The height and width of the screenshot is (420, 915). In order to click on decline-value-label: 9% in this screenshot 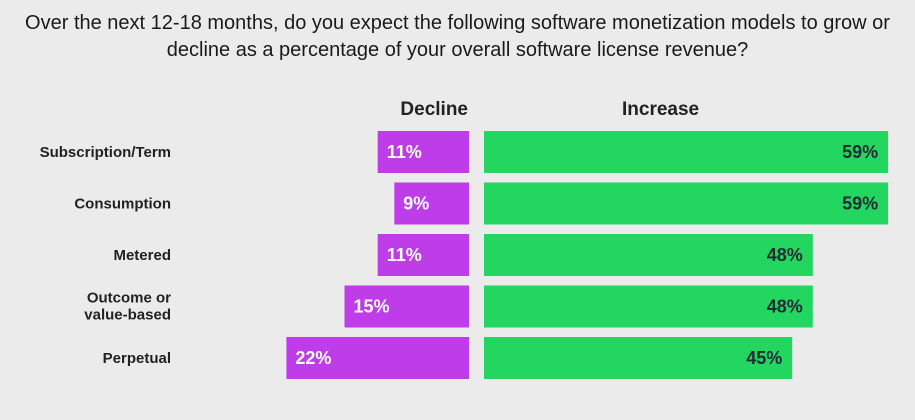, I will do `click(416, 204)`.